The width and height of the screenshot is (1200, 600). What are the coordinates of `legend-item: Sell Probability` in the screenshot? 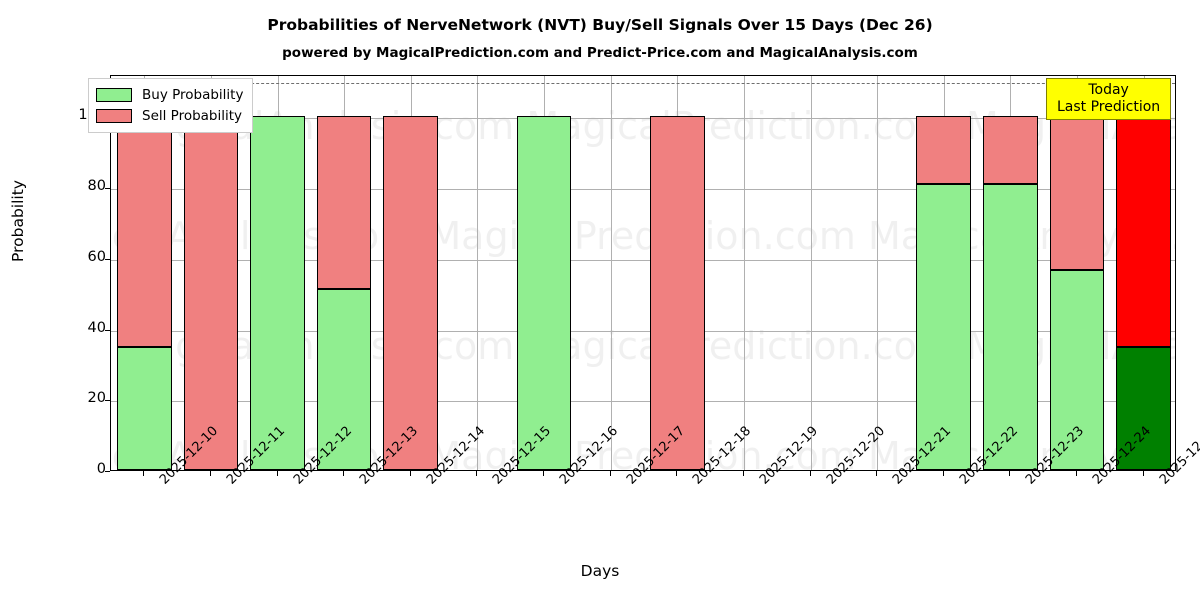 It's located at (169, 115).